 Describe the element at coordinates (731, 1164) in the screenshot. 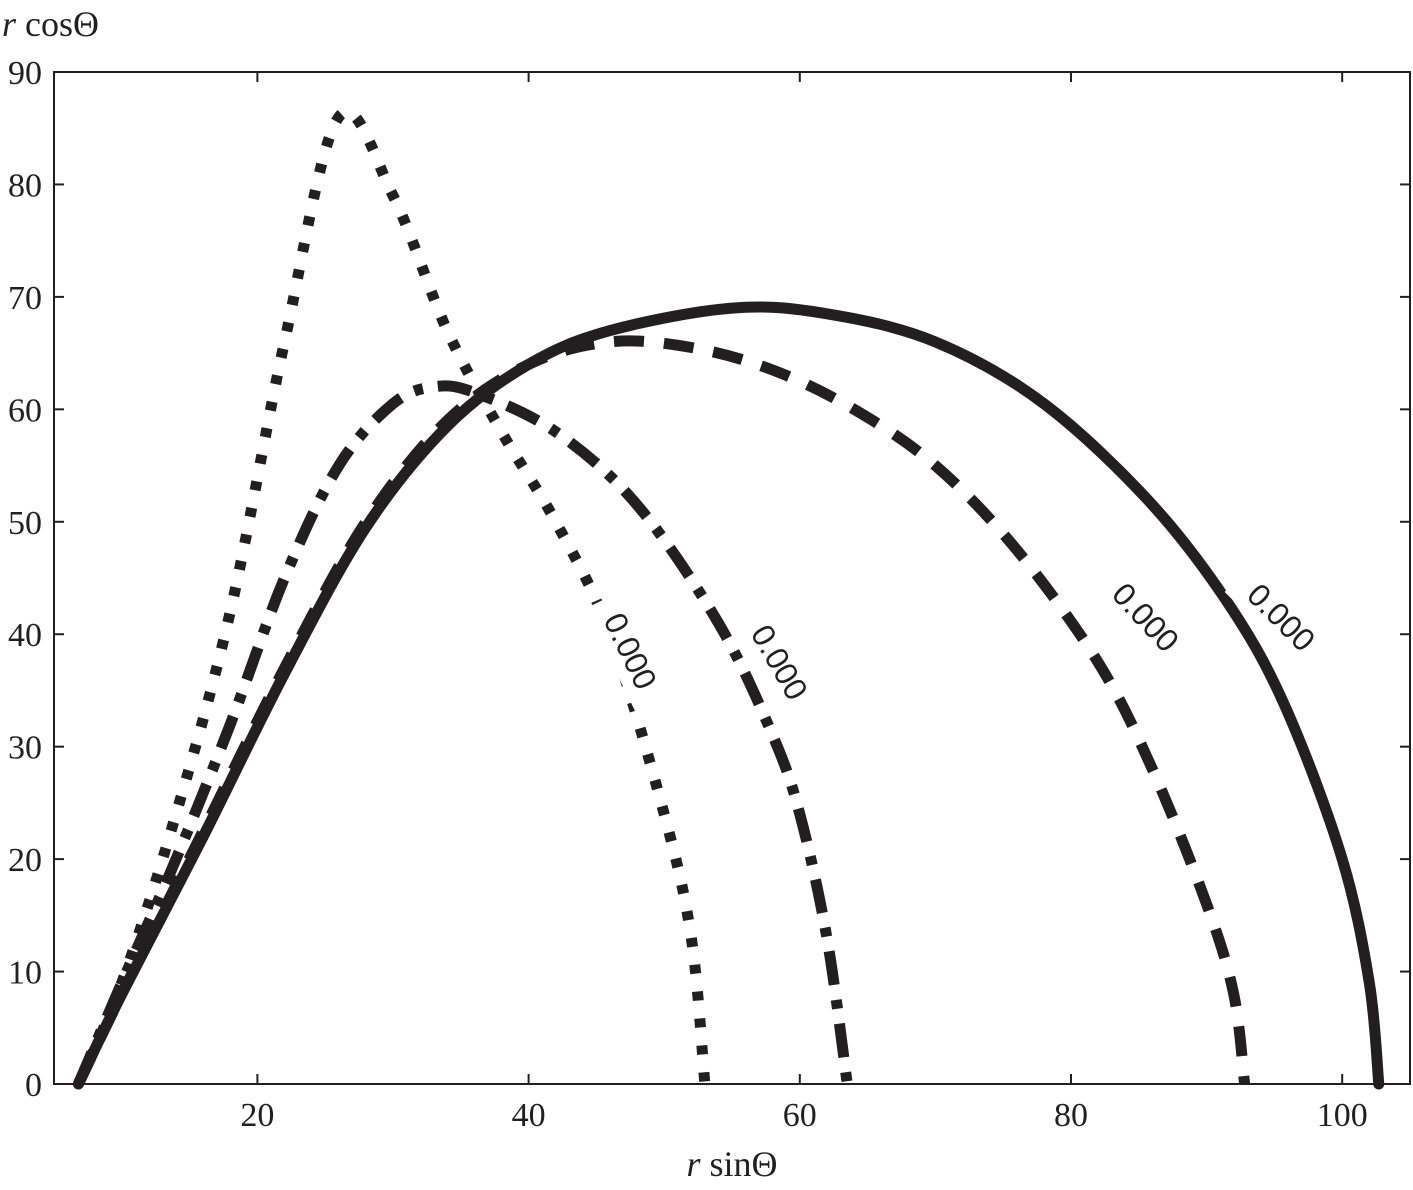

I see `x-axis-title: r sinΘ` at that location.